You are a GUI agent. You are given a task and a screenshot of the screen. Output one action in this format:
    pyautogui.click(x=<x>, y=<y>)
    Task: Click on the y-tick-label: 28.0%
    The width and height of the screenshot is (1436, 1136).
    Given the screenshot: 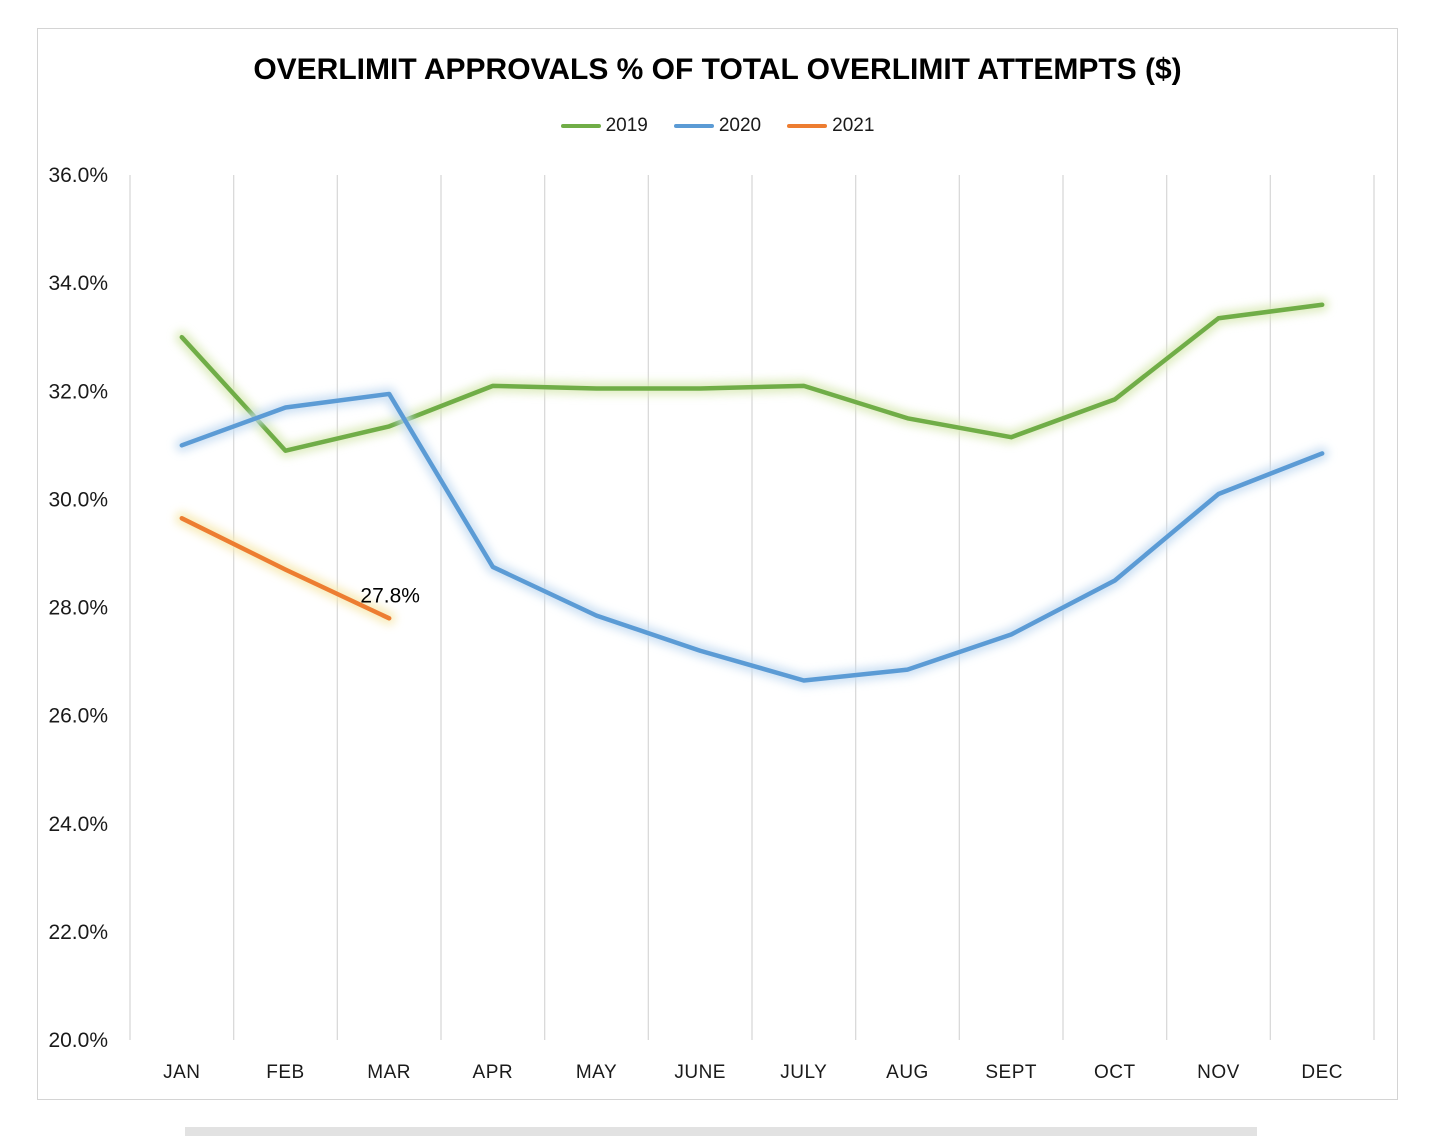 What is the action you would take?
    pyautogui.click(x=78, y=608)
    